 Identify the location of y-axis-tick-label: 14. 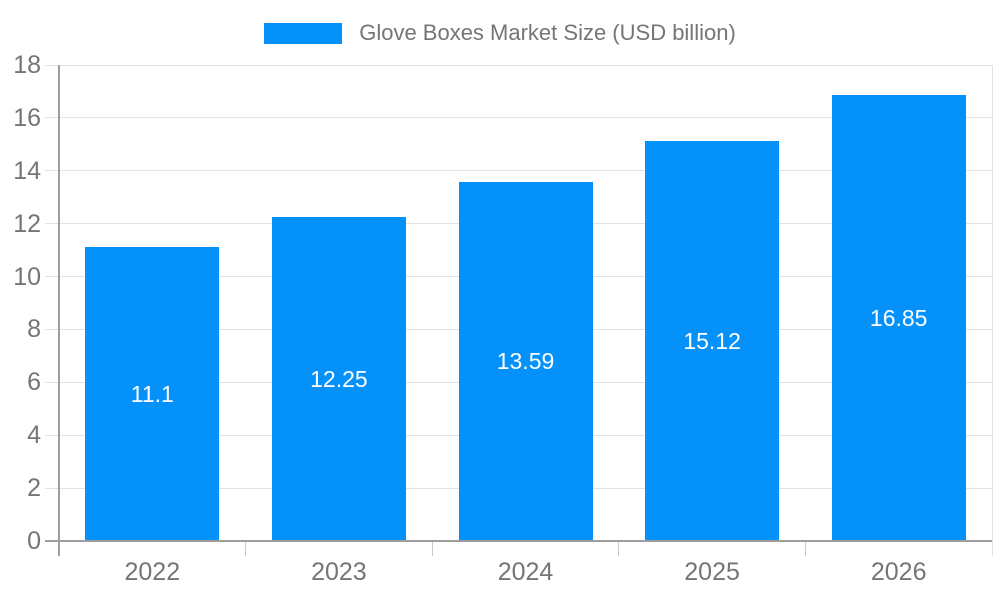
(27, 170).